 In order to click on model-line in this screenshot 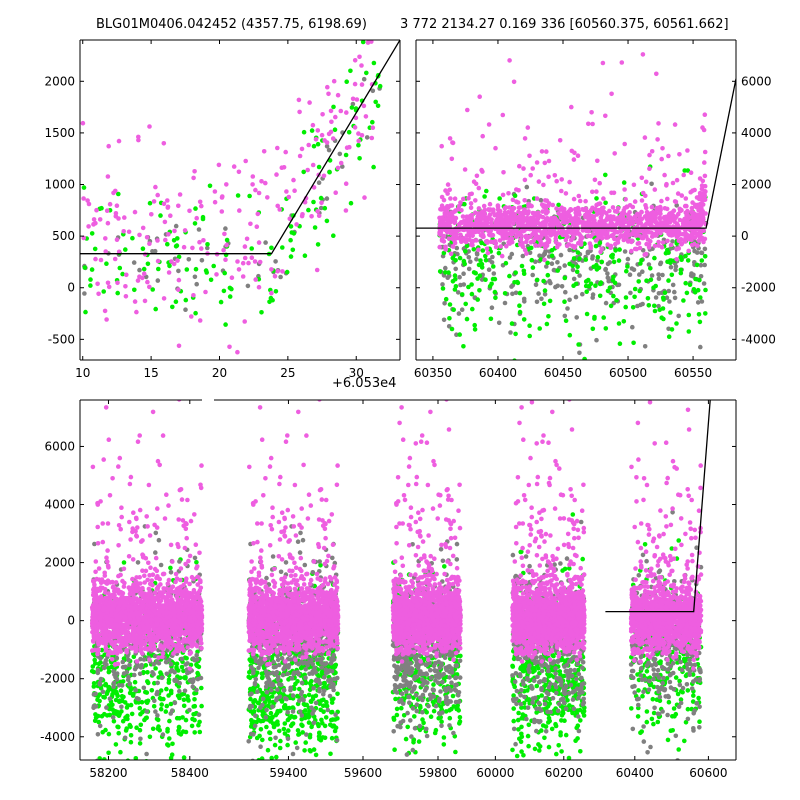, I will do `click(240, 147)`.